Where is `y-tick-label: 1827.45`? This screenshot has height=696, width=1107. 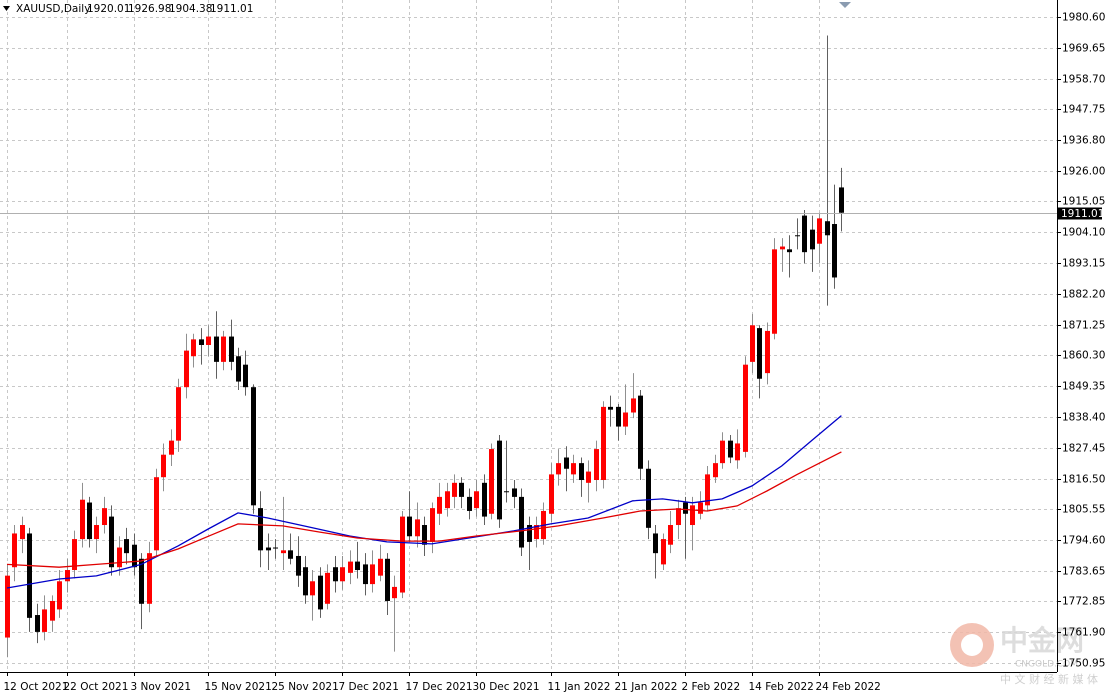 y-tick-label: 1827.45 is located at coordinates (1083, 449).